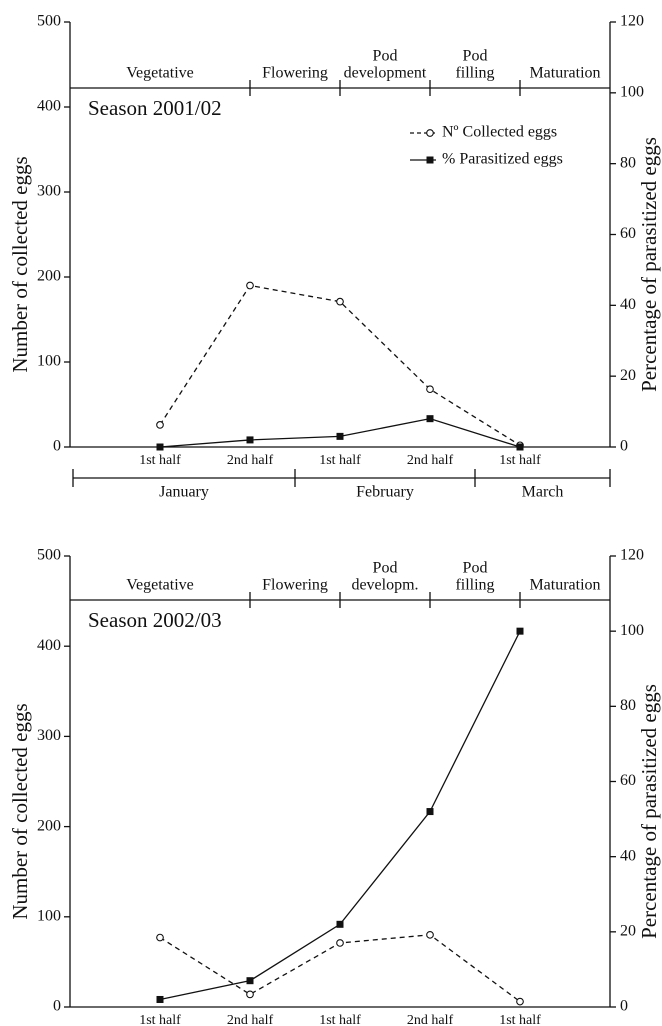 Image resolution: width=662 pixels, height=1026 pixels. I want to click on month-label: January, so click(184, 492).